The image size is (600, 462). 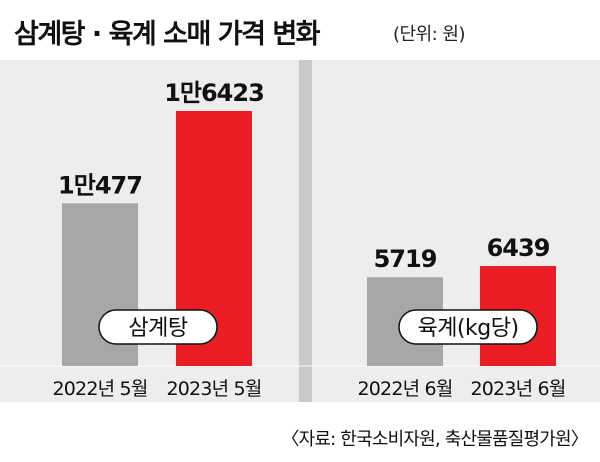 What do you see at coordinates (404, 389) in the screenshot?
I see `x-tick-label: 2022년 6월` at bounding box center [404, 389].